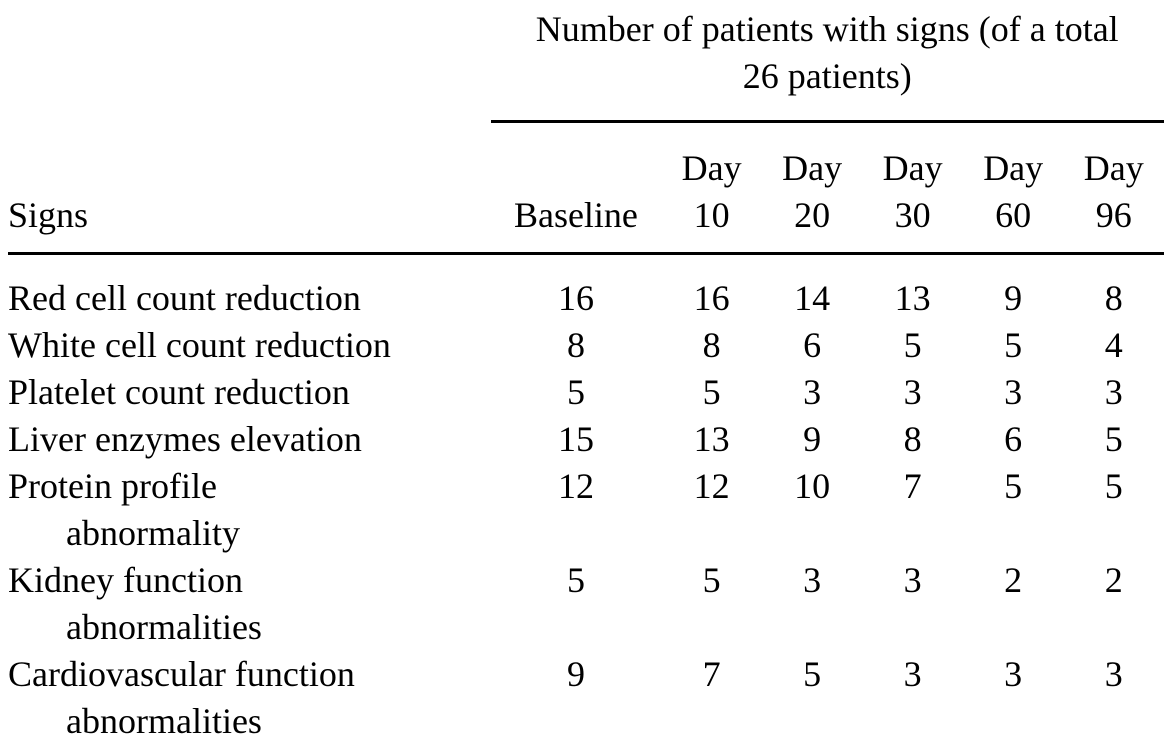 Image resolution: width=1172 pixels, height=756 pixels. I want to click on sign-cell: Platelet count reduction, so click(249, 392).